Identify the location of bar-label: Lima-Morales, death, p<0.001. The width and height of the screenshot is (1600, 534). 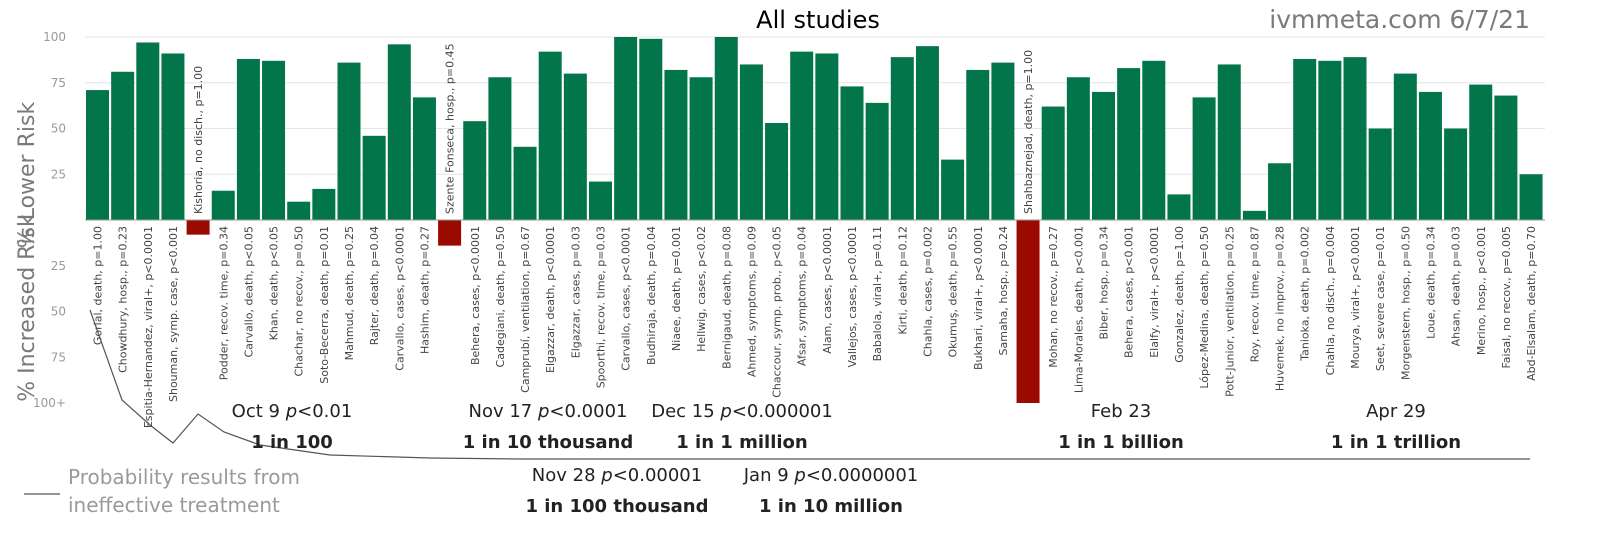
(1078, 309).